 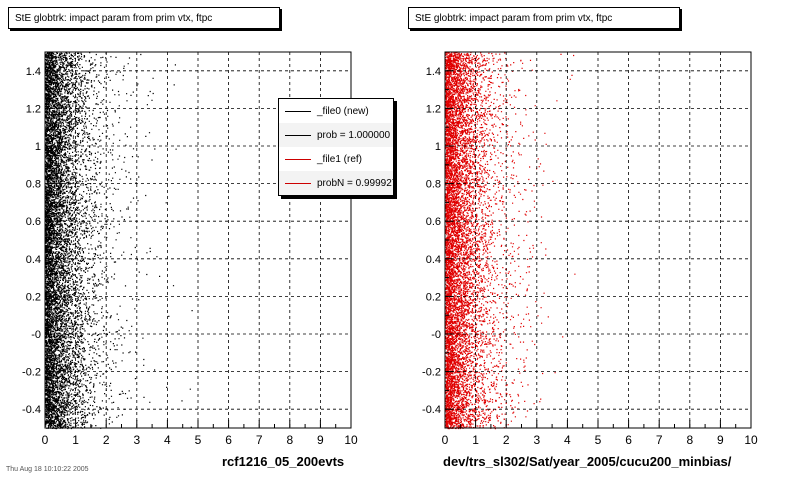 What do you see at coordinates (343, 111) in the screenshot?
I see `legend-label: _file0 (new)` at bounding box center [343, 111].